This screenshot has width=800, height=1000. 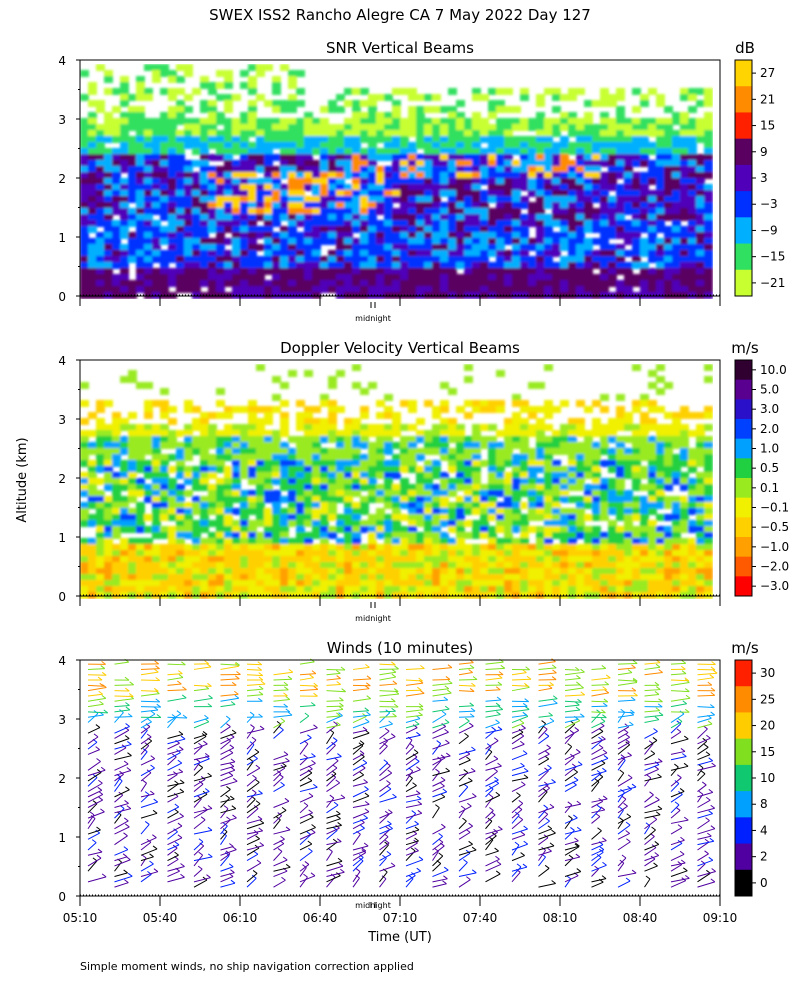 What do you see at coordinates (767, 99) in the screenshot?
I see `colorbar-tick-label: 21` at bounding box center [767, 99].